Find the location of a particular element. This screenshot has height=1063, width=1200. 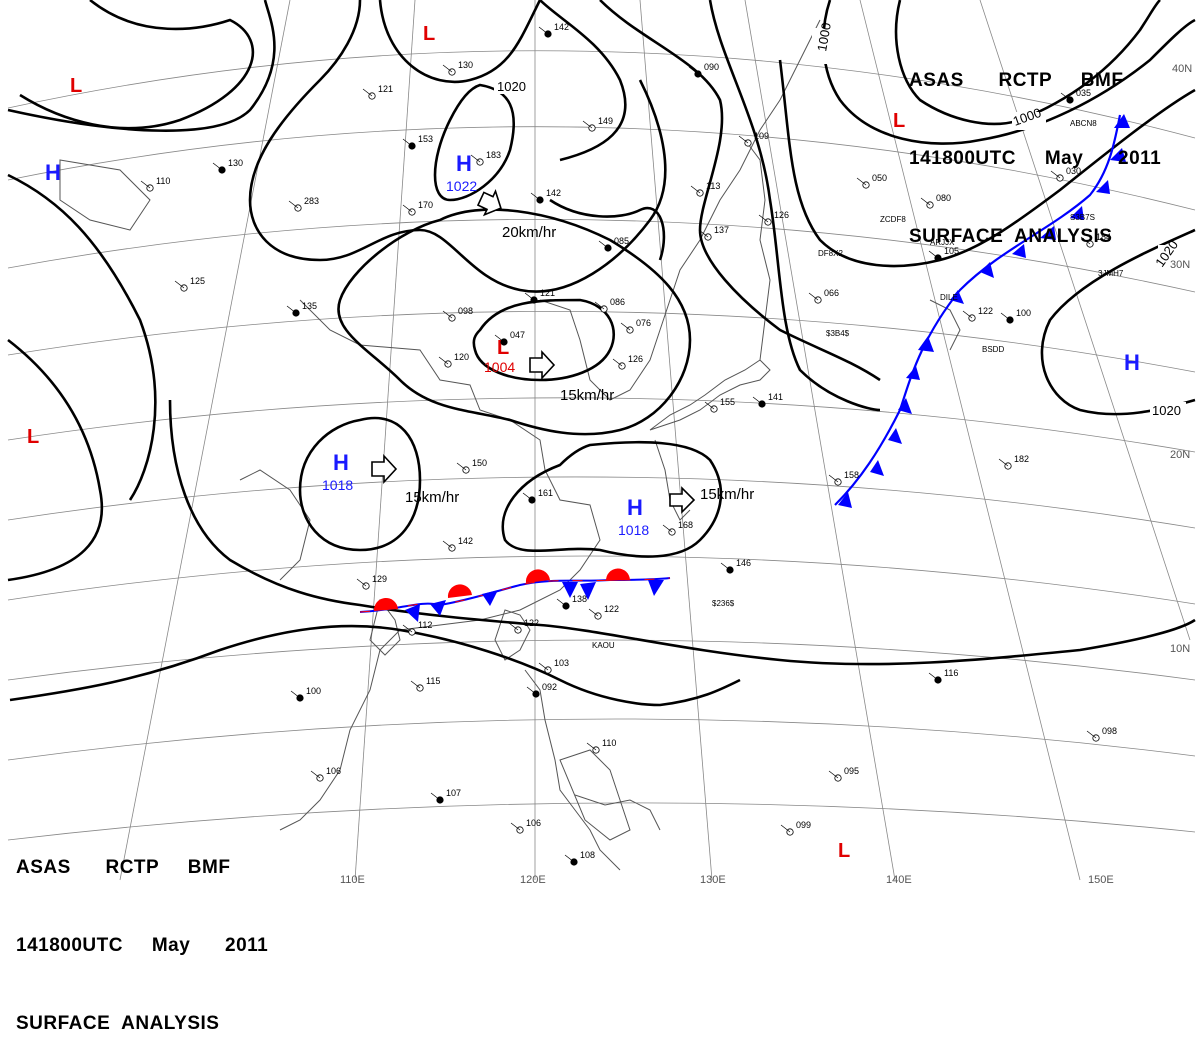

station-pressure: 095 is located at coordinates (851, 771).